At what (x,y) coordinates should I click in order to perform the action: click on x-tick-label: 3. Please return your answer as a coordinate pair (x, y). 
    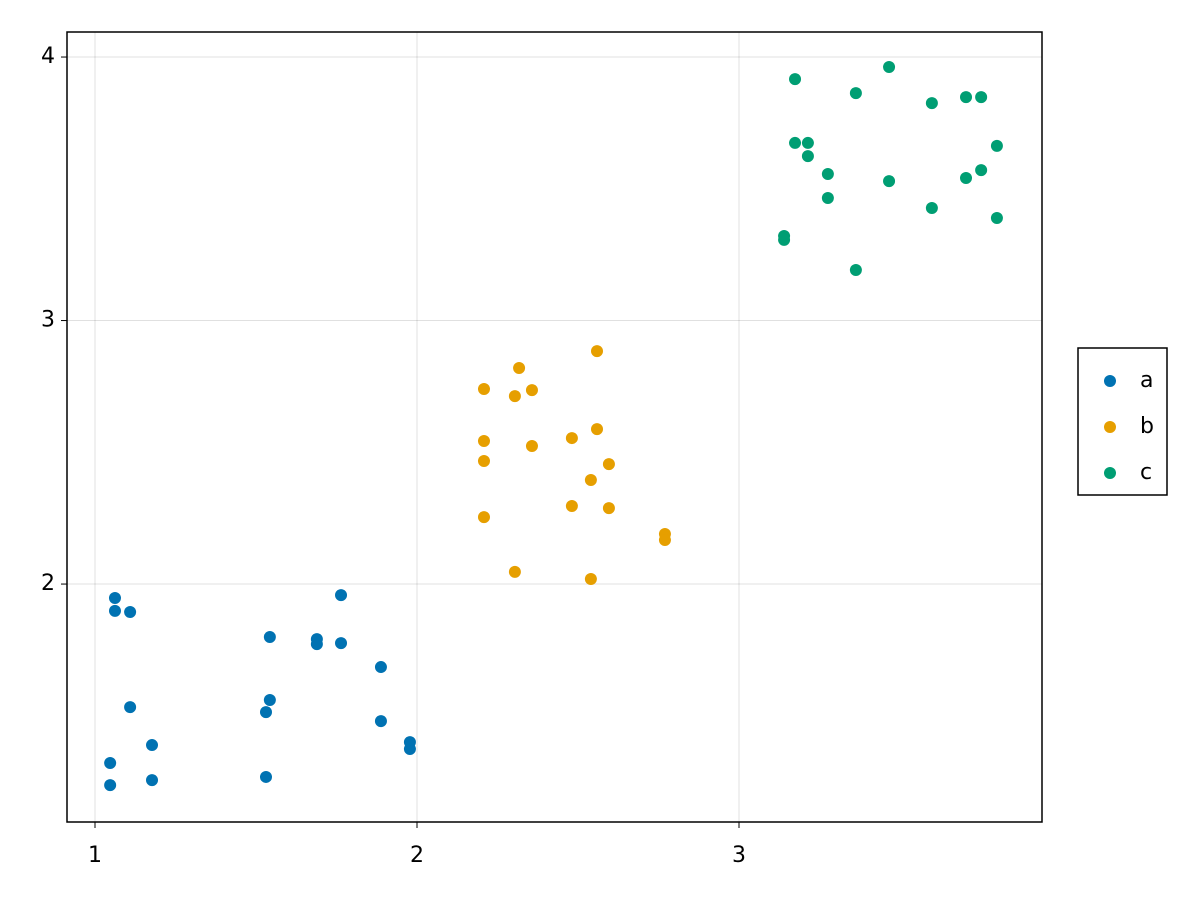
    Looking at the image, I should click on (739, 855).